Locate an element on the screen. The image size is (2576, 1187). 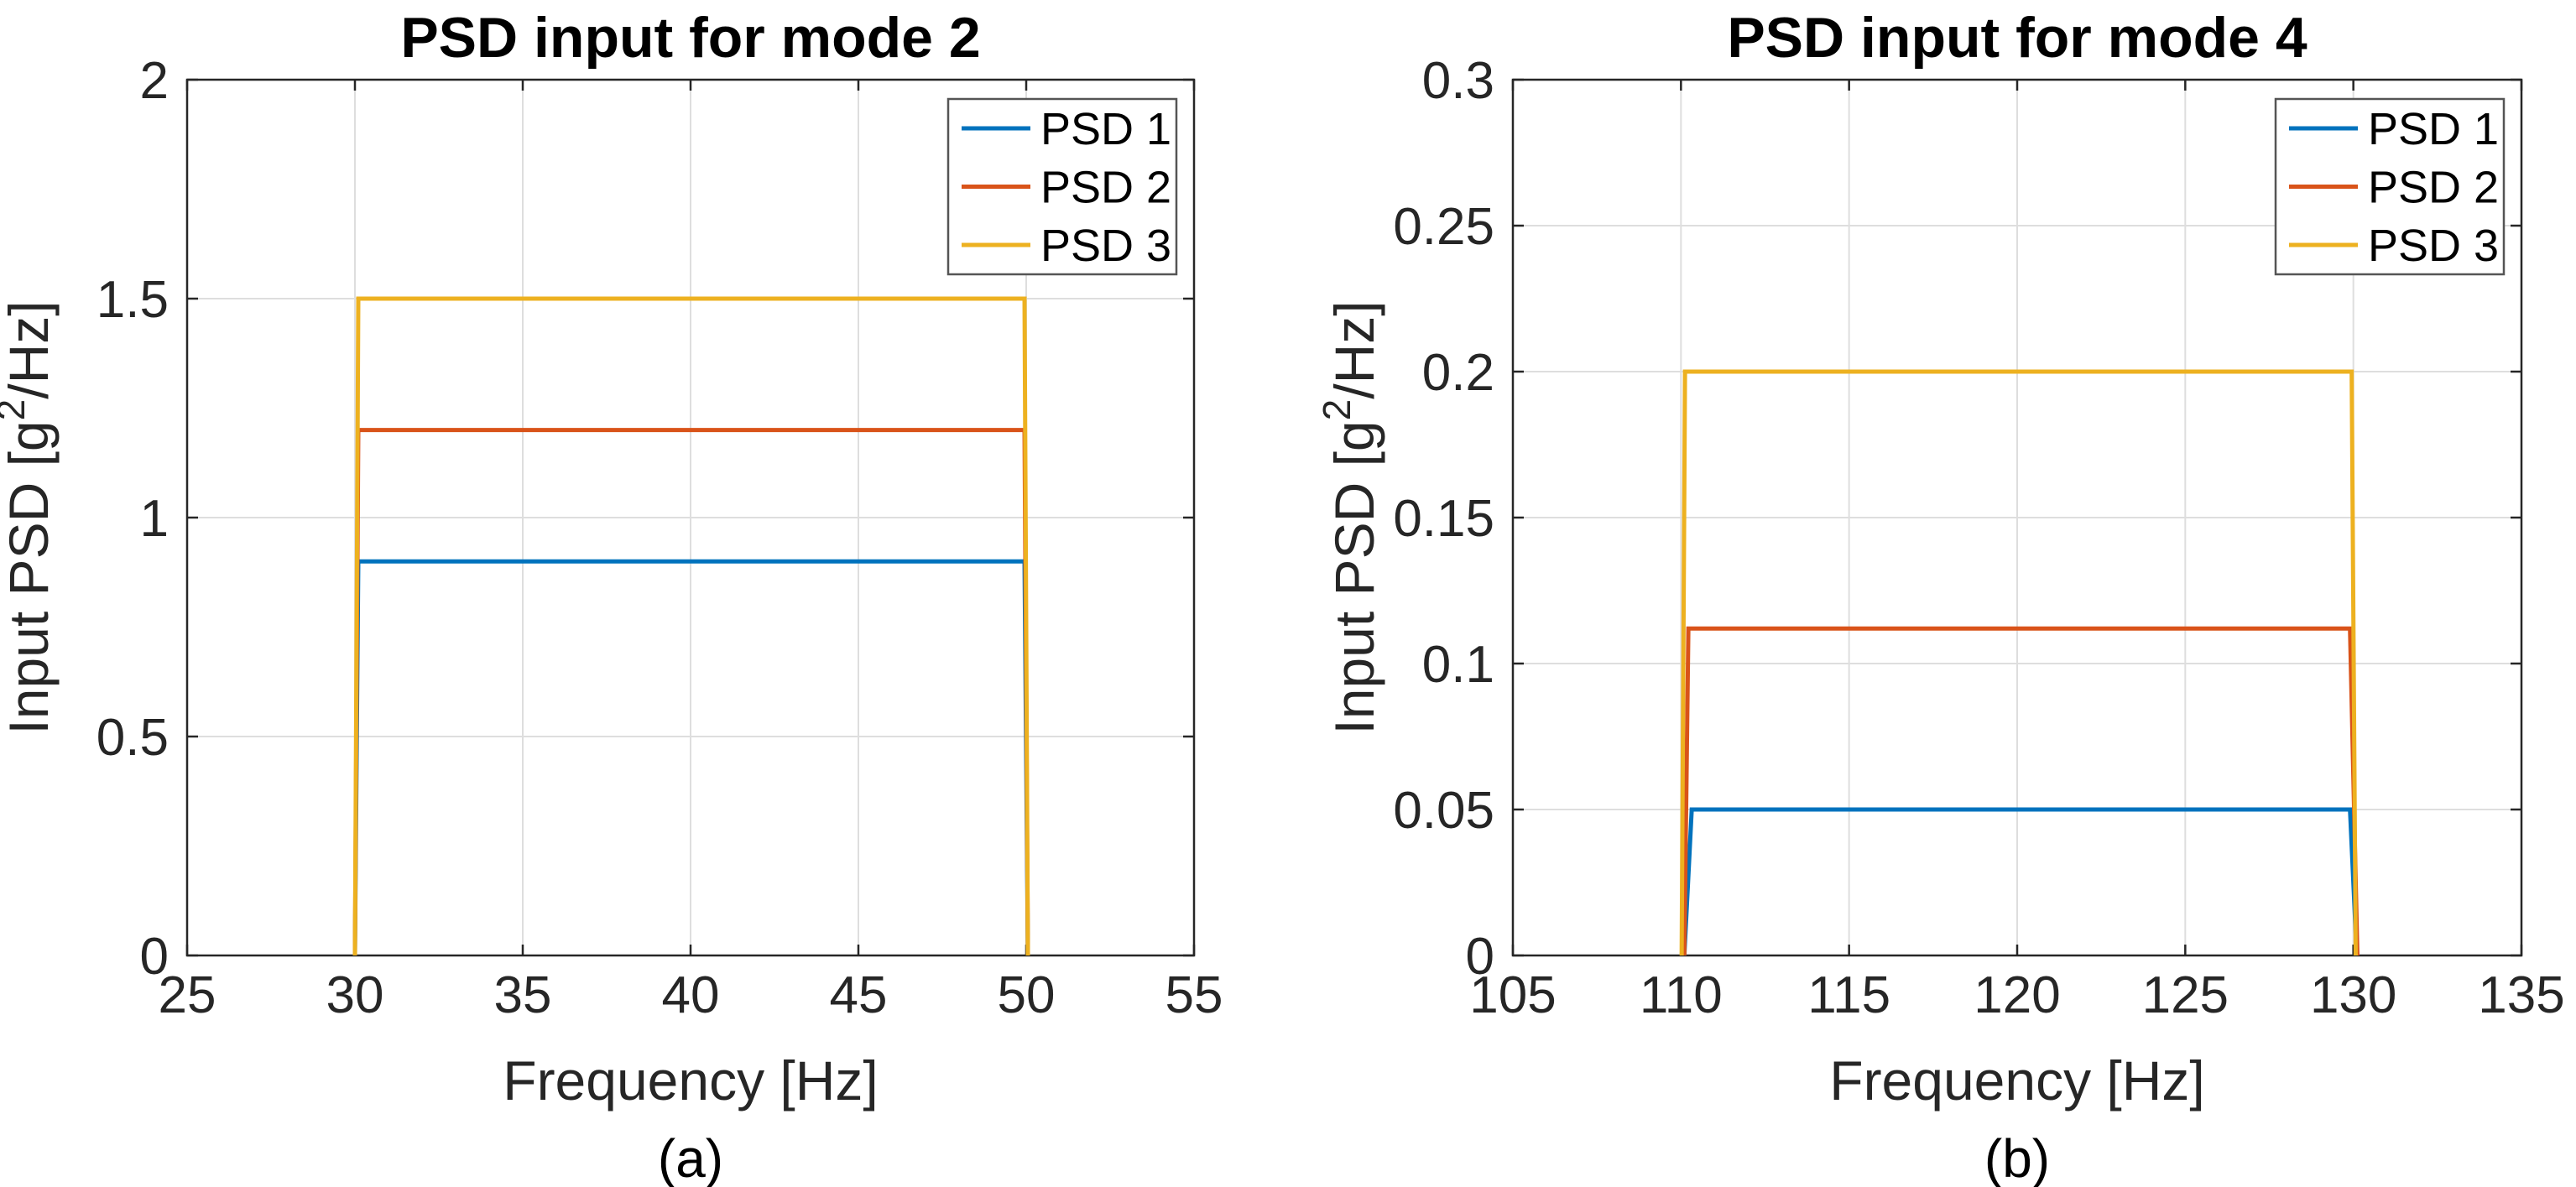
x-tick-label: 135 is located at coordinates (2521, 995).